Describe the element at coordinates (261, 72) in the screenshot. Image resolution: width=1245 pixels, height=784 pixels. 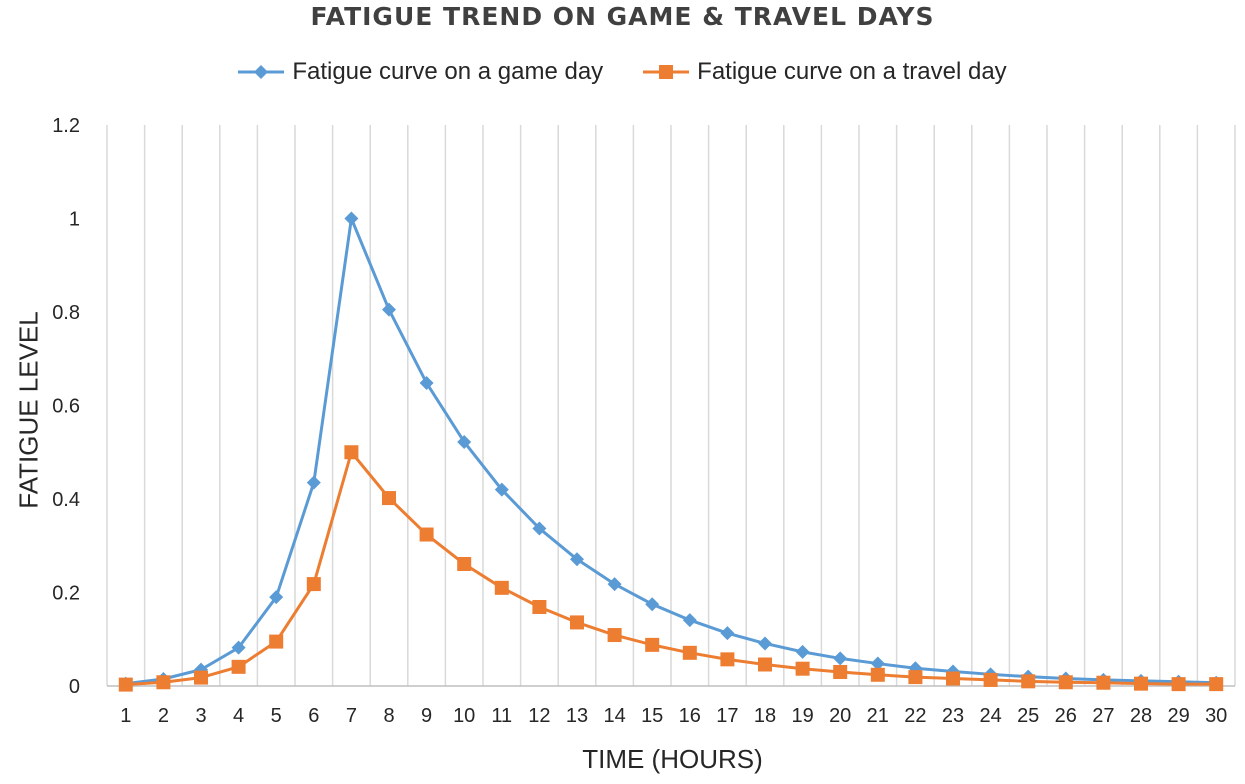
I see `legend-marker-game-day` at that location.